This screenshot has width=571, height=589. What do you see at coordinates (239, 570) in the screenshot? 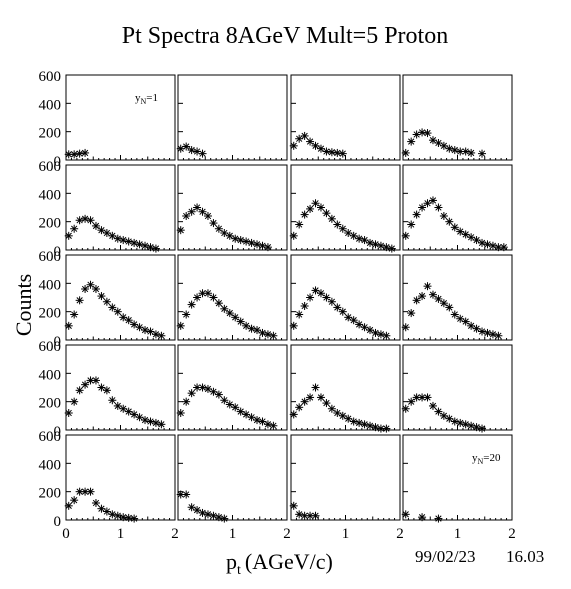
I see `x-axis-label-subscript: t` at bounding box center [239, 570].